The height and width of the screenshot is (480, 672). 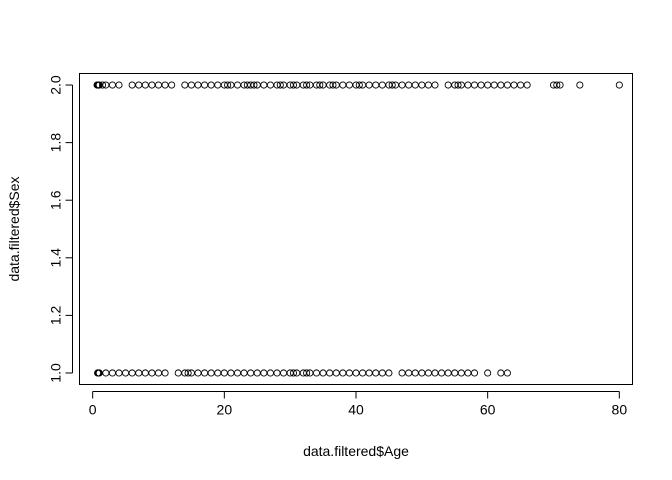 I want to click on x-axis-label: data.filtered$Age, so click(x=356, y=451).